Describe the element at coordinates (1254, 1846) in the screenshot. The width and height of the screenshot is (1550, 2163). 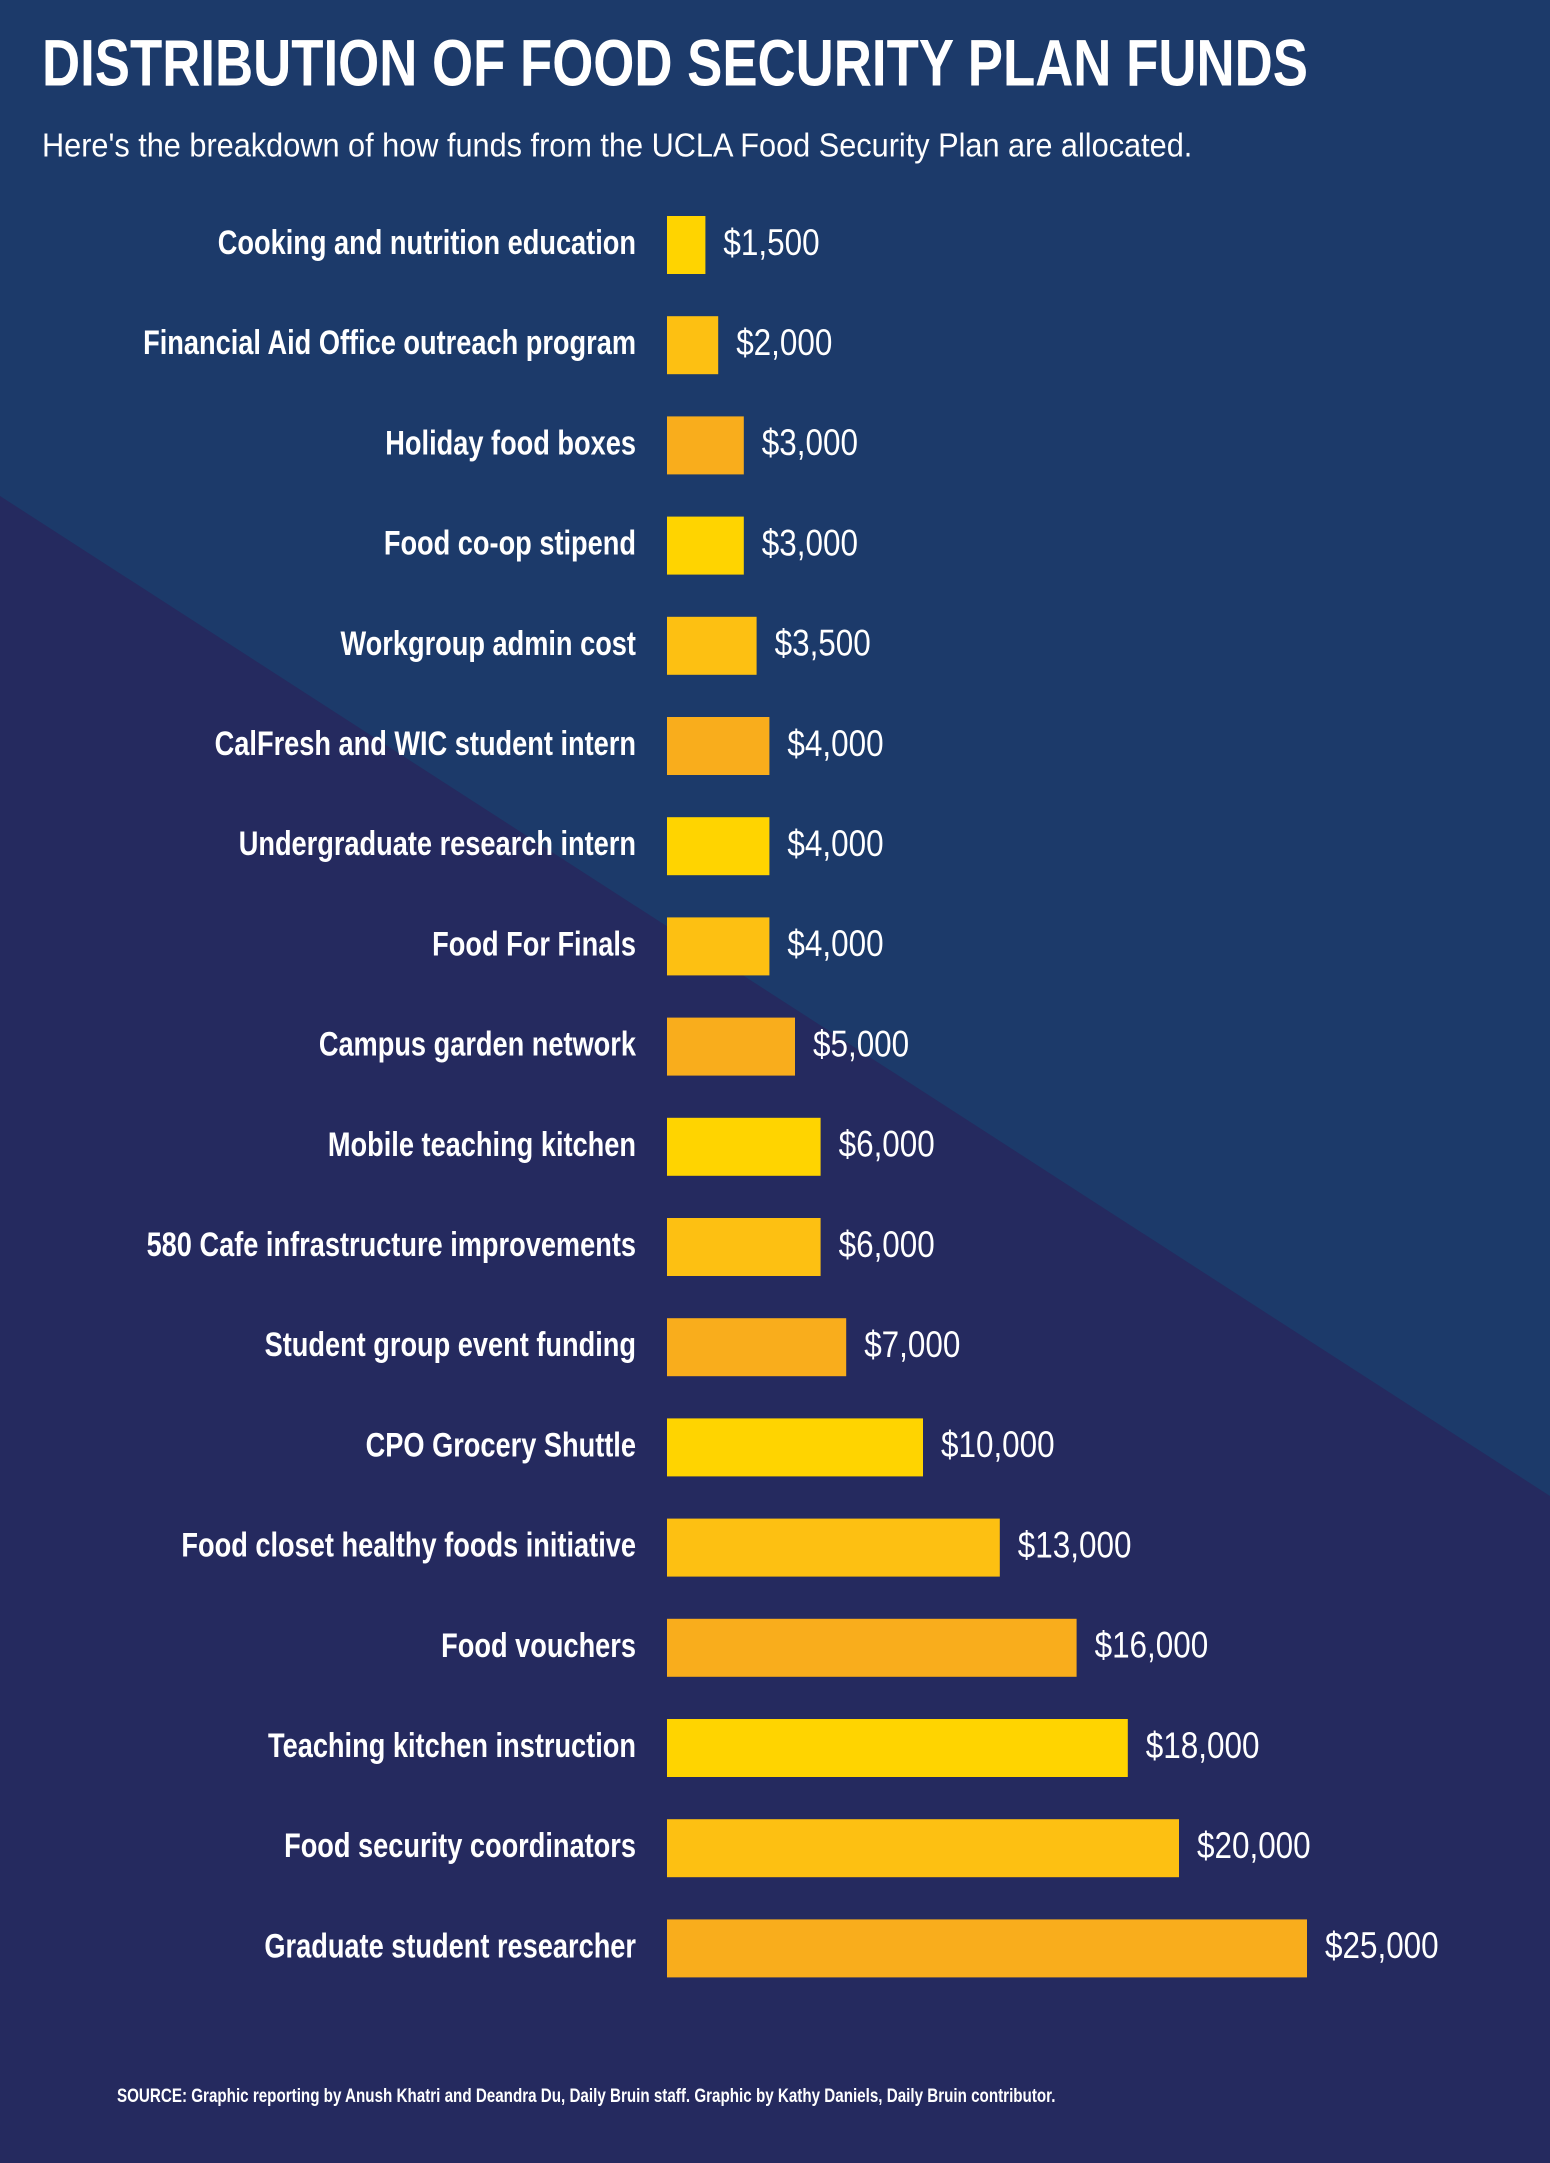
I see `value-label: $20,000` at that location.